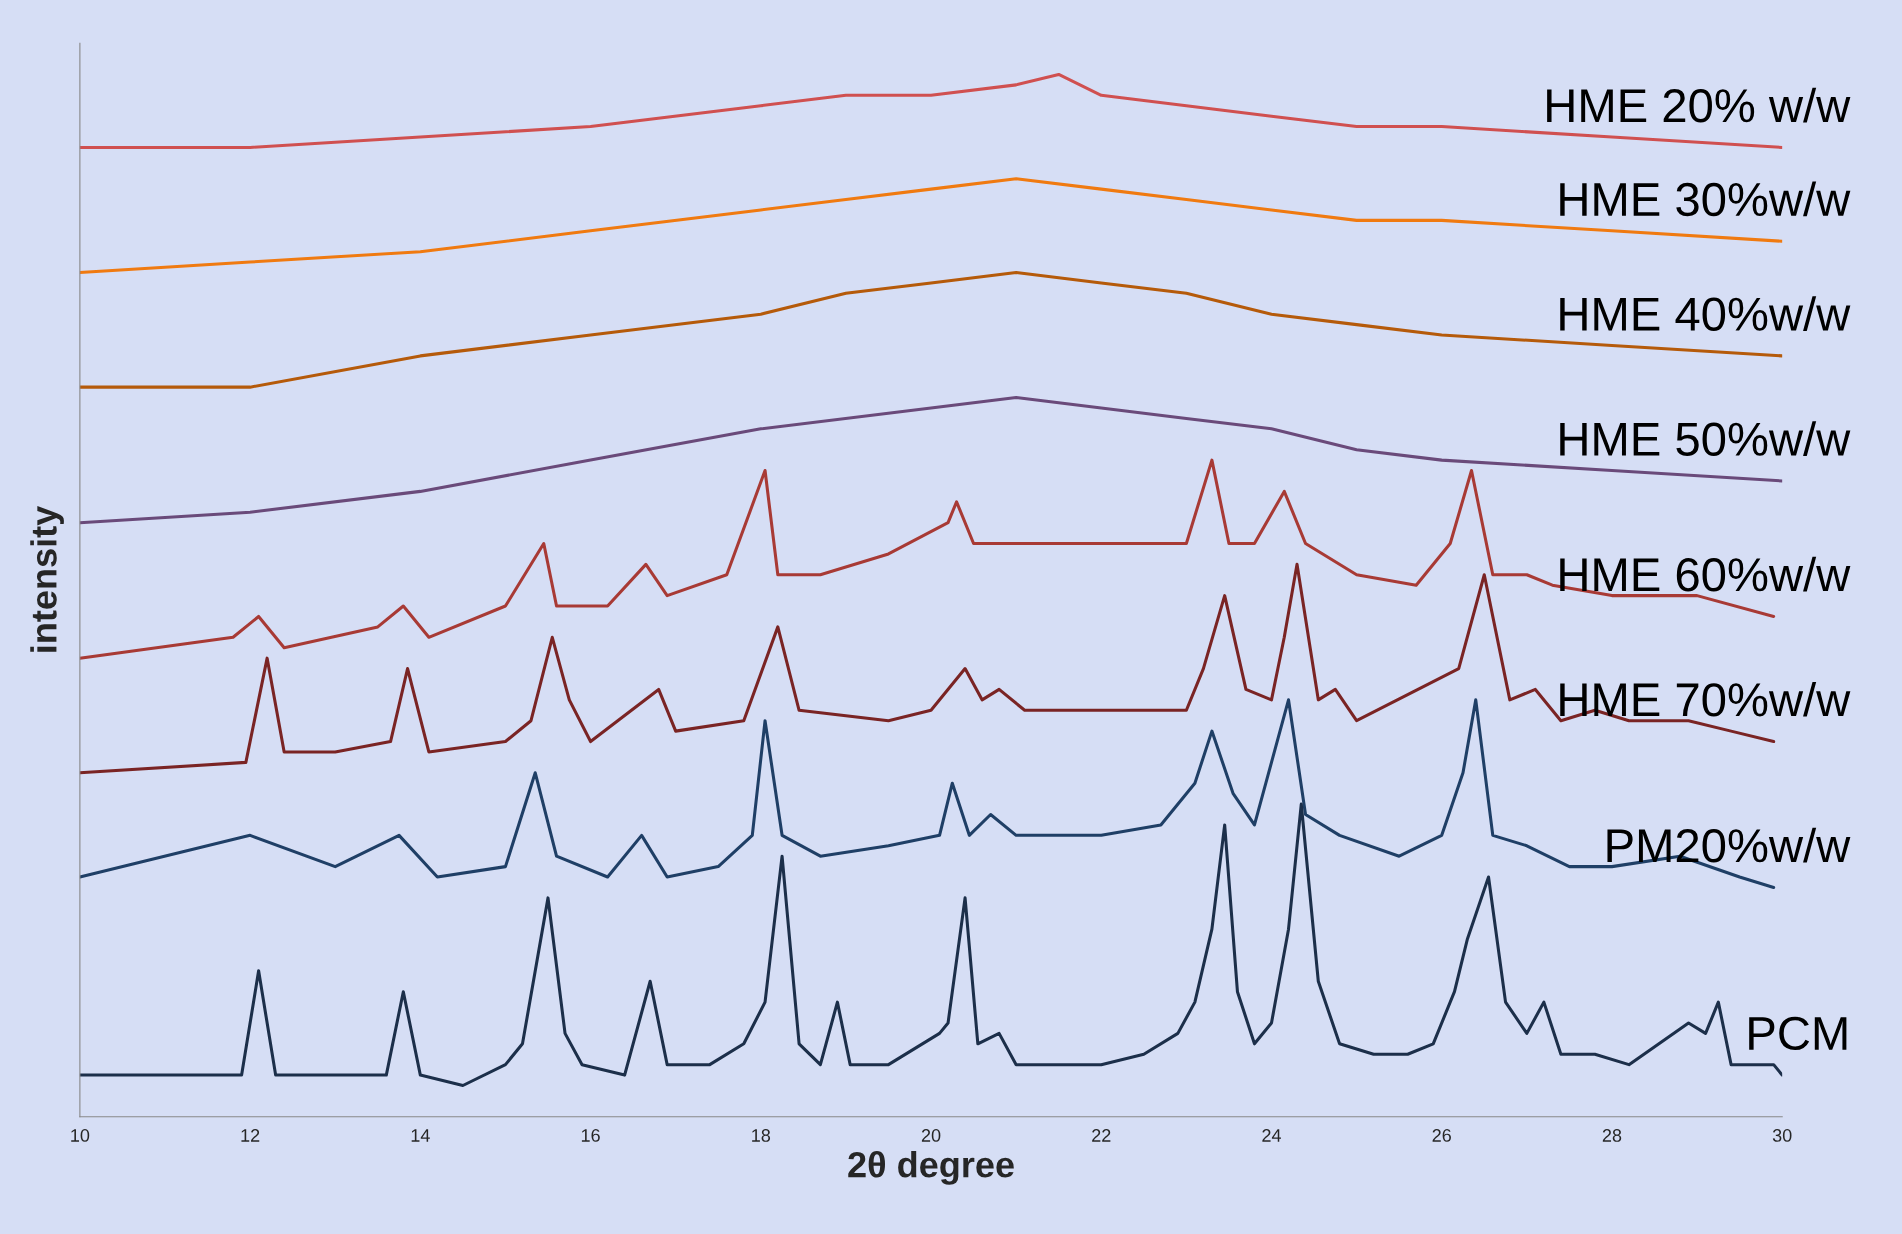 This screenshot has width=1902, height=1234. Describe the element at coordinates (761, 1135) in the screenshot. I see `x-tick-label: 18` at that location.